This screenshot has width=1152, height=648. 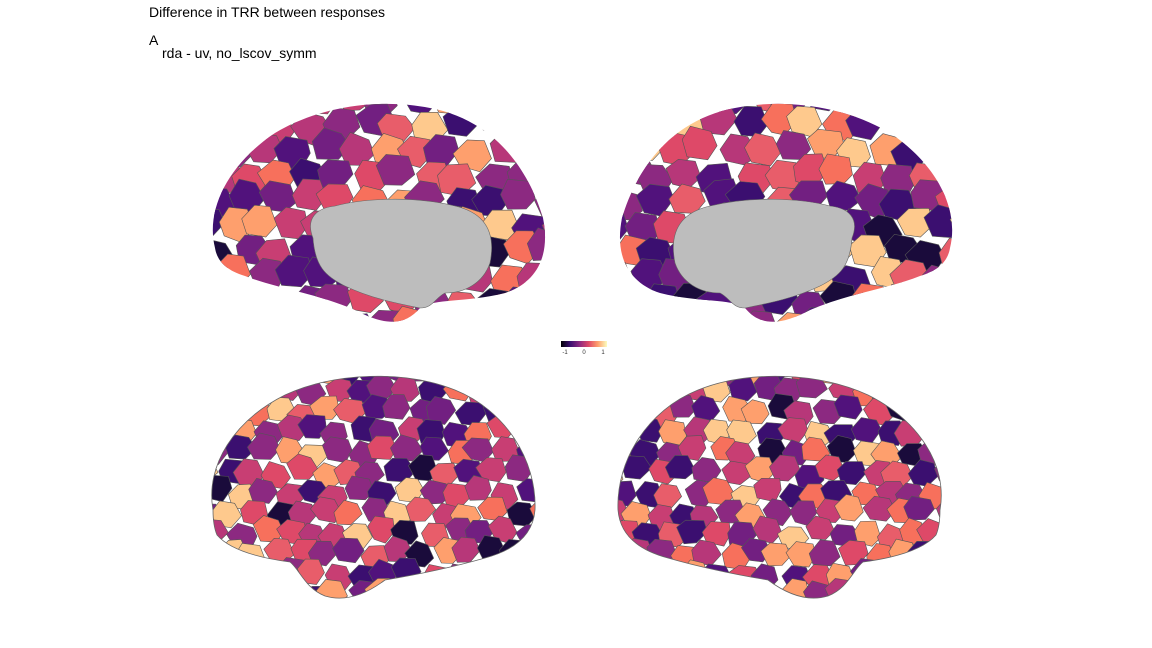 What do you see at coordinates (783, 212) in the screenshot?
I see `brain-right-medial` at bounding box center [783, 212].